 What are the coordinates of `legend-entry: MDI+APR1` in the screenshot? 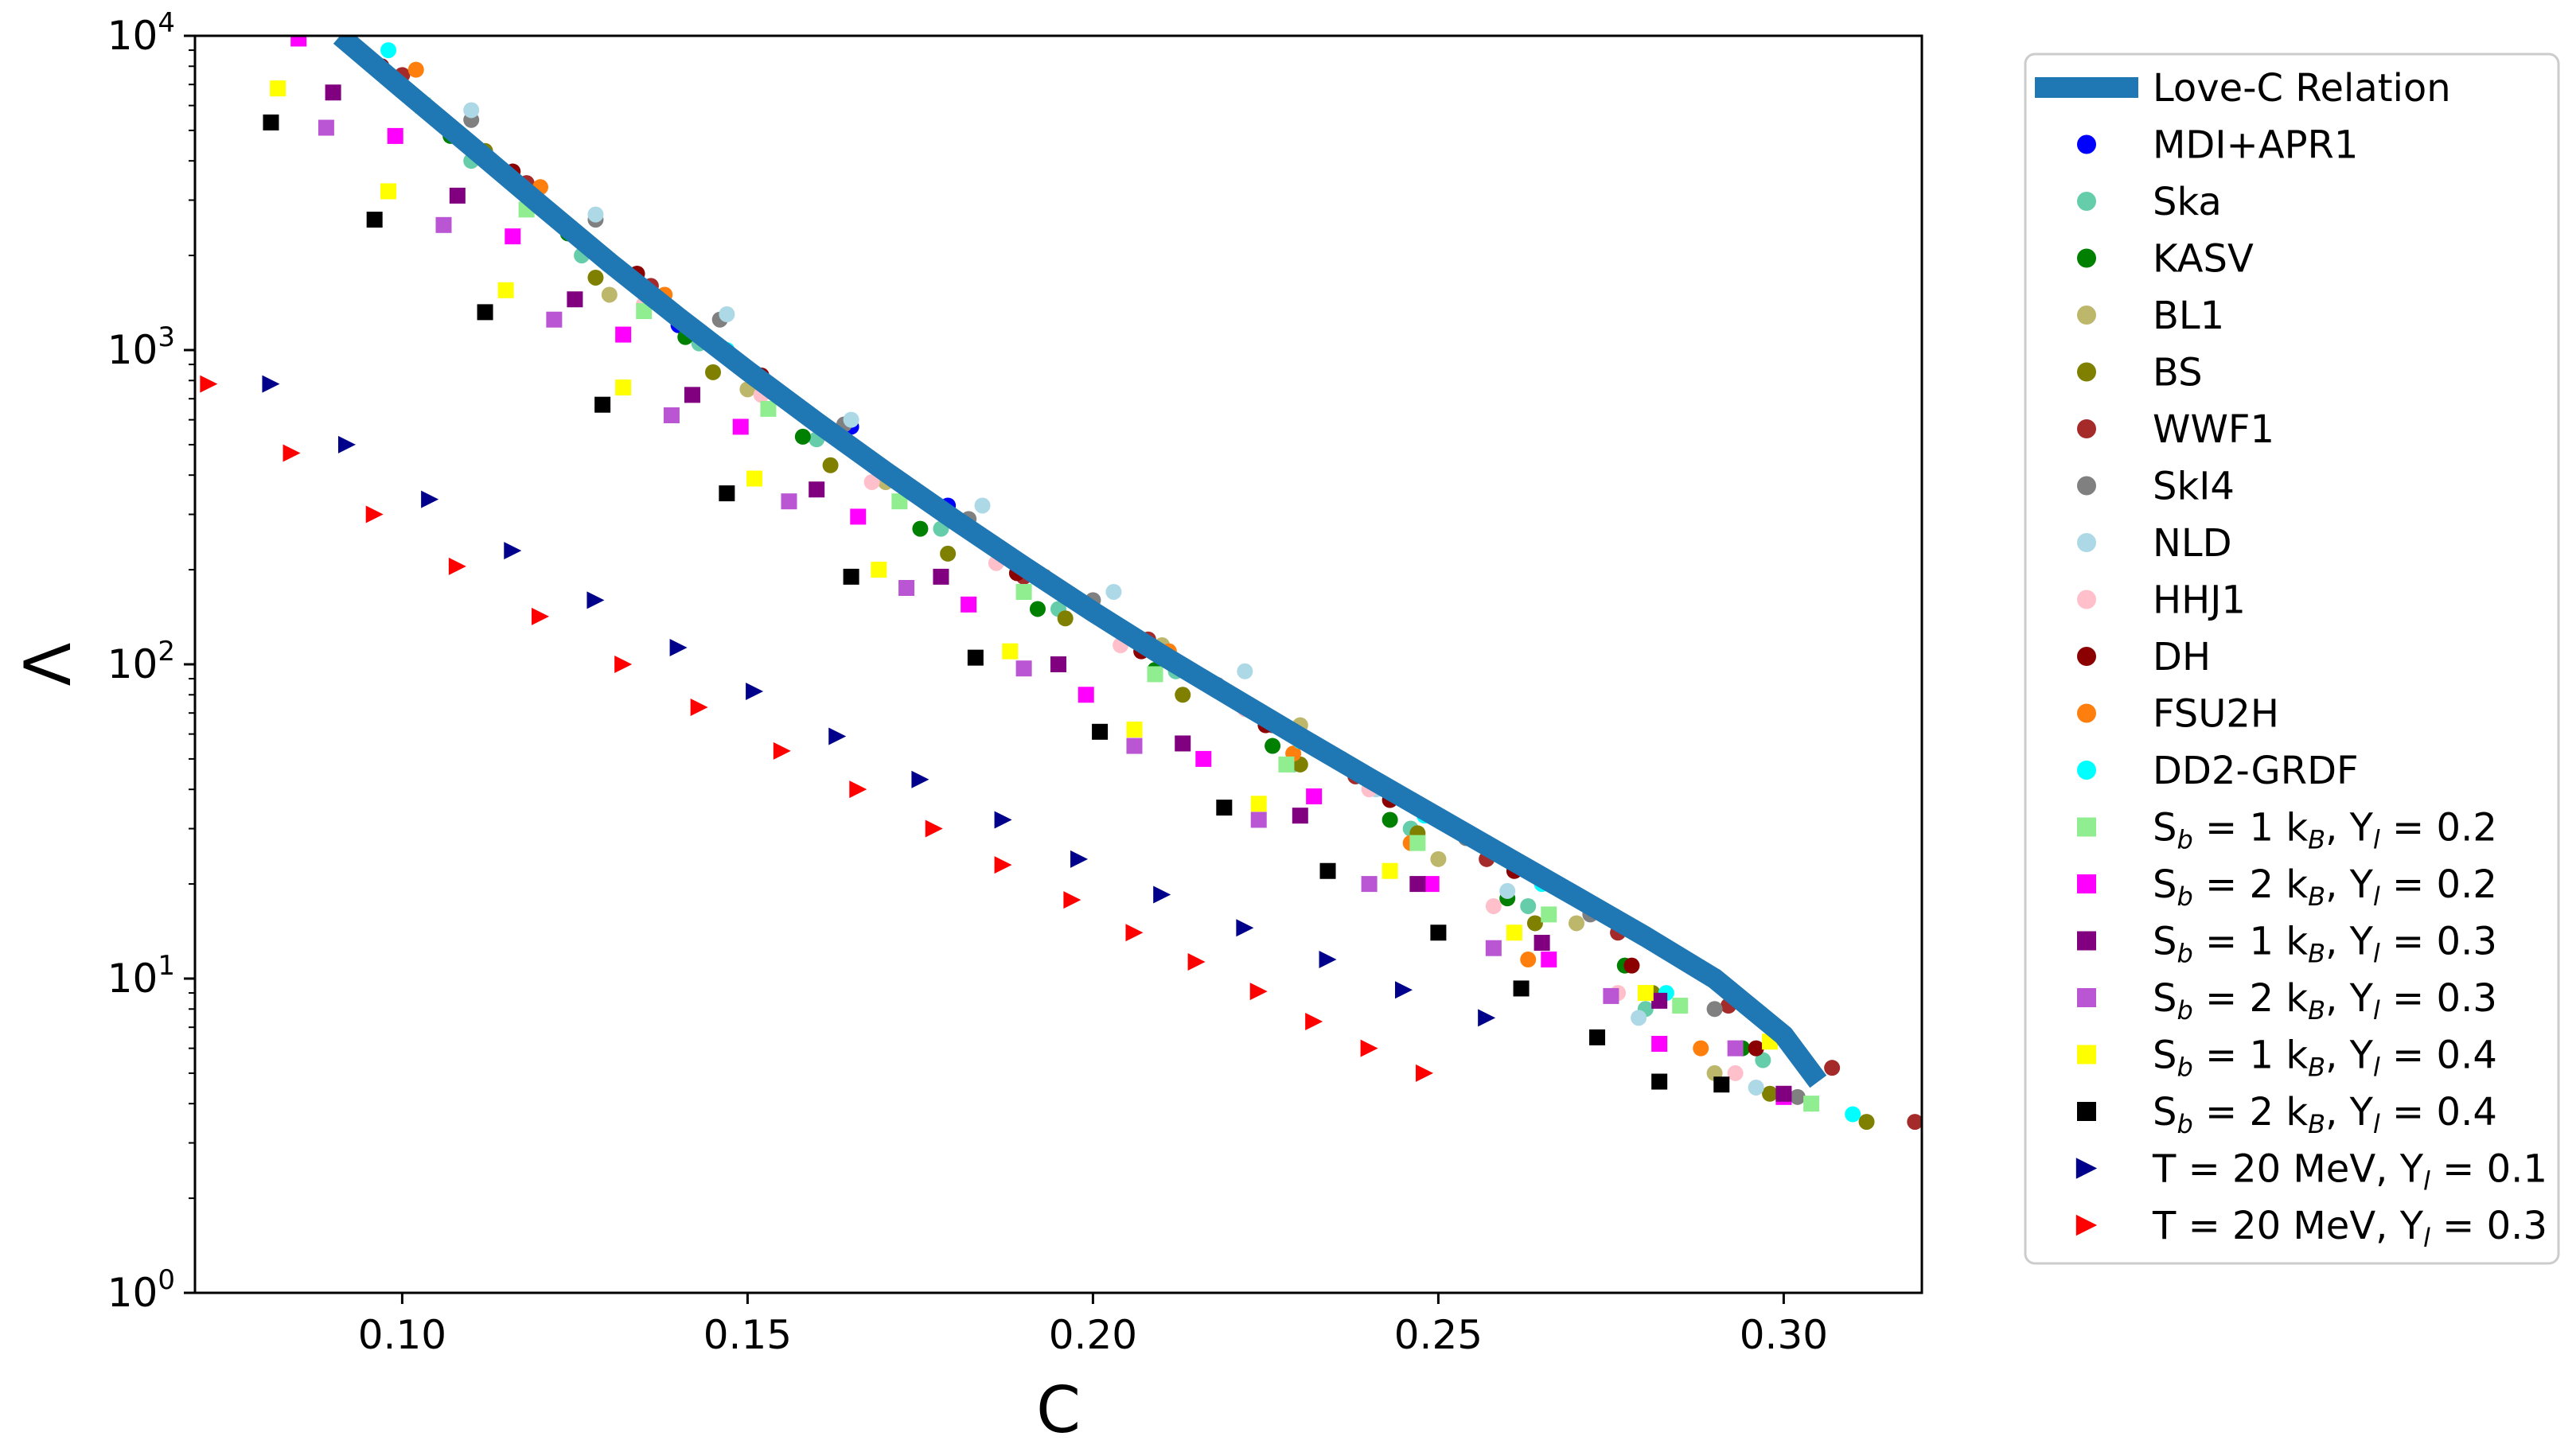 It's located at (2217, 145).